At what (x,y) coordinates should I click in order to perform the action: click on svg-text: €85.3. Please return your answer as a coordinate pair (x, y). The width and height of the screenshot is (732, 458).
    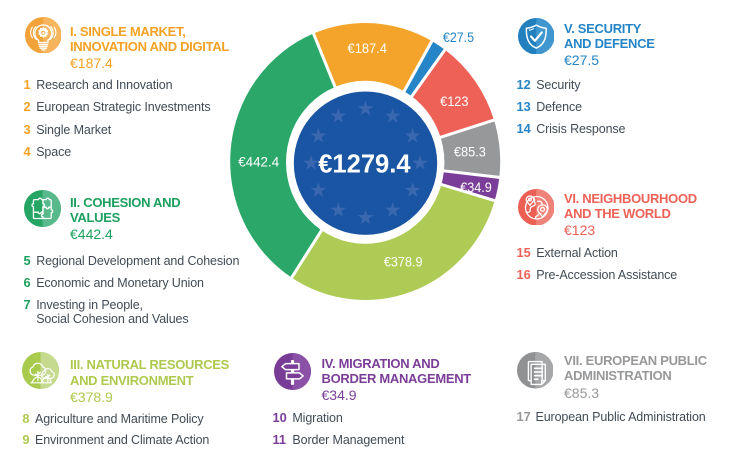
    Looking at the image, I should click on (470, 153).